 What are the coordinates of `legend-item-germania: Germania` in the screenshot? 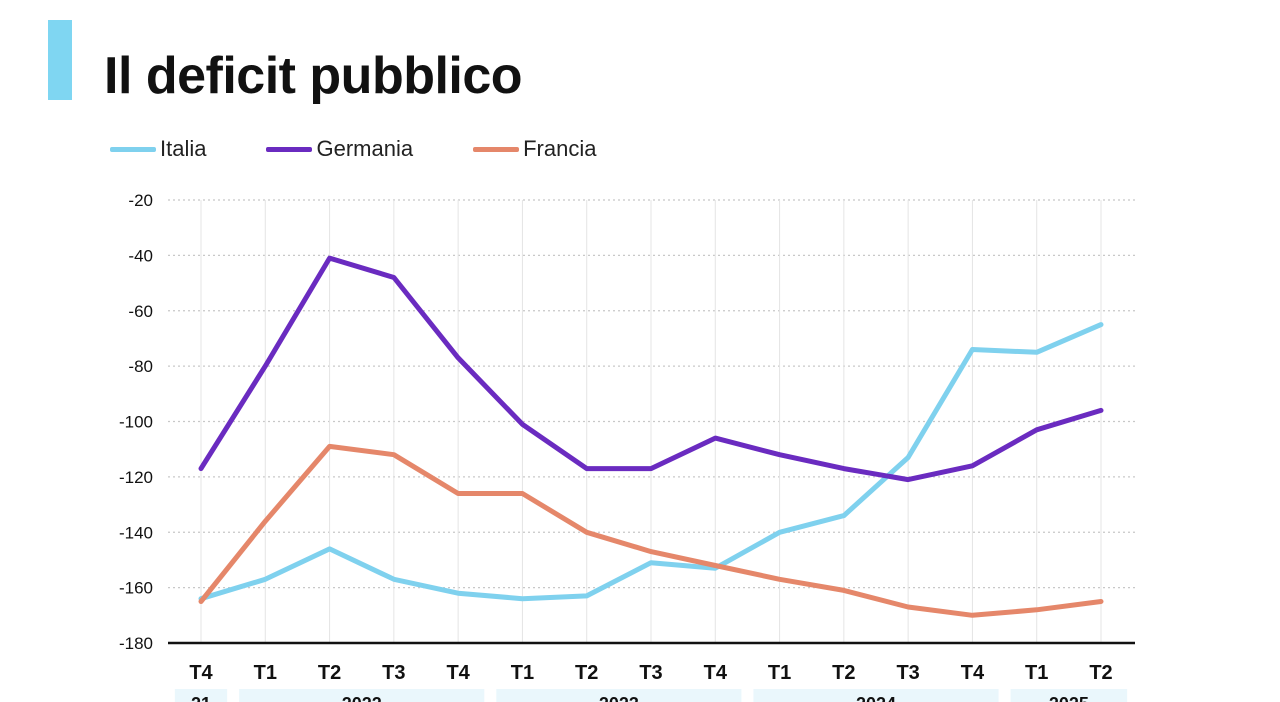 It's located at (339, 149).